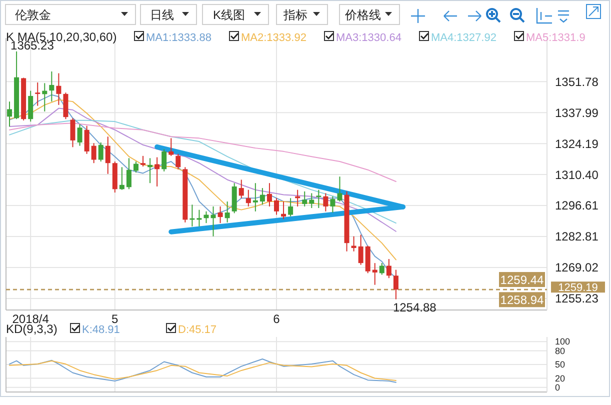 The image size is (611, 405). What do you see at coordinates (362, 15) in the screenshot?
I see `text: 价格线` at bounding box center [362, 15].